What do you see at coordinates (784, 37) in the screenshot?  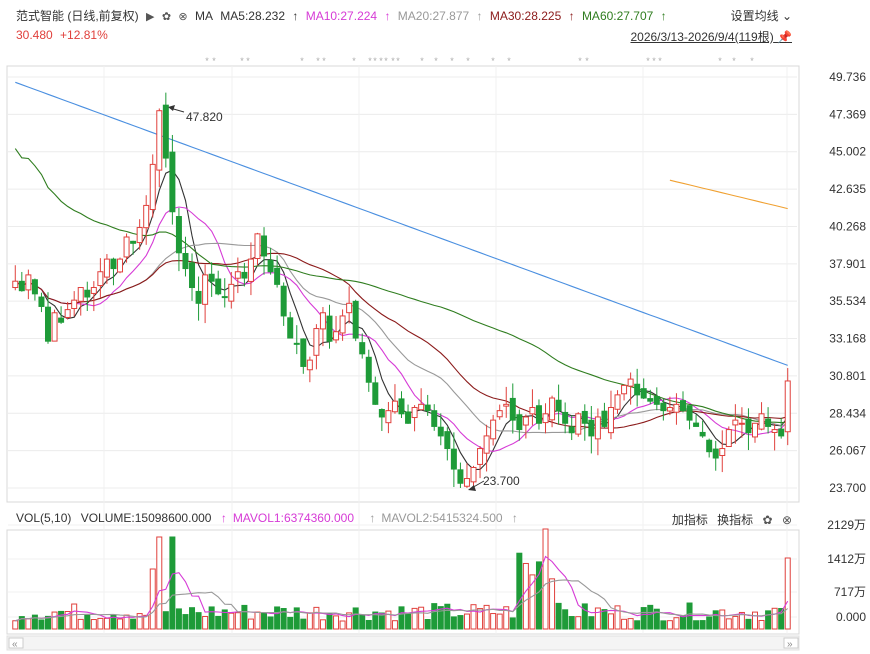 I see `pin-icon: 📌` at bounding box center [784, 37].